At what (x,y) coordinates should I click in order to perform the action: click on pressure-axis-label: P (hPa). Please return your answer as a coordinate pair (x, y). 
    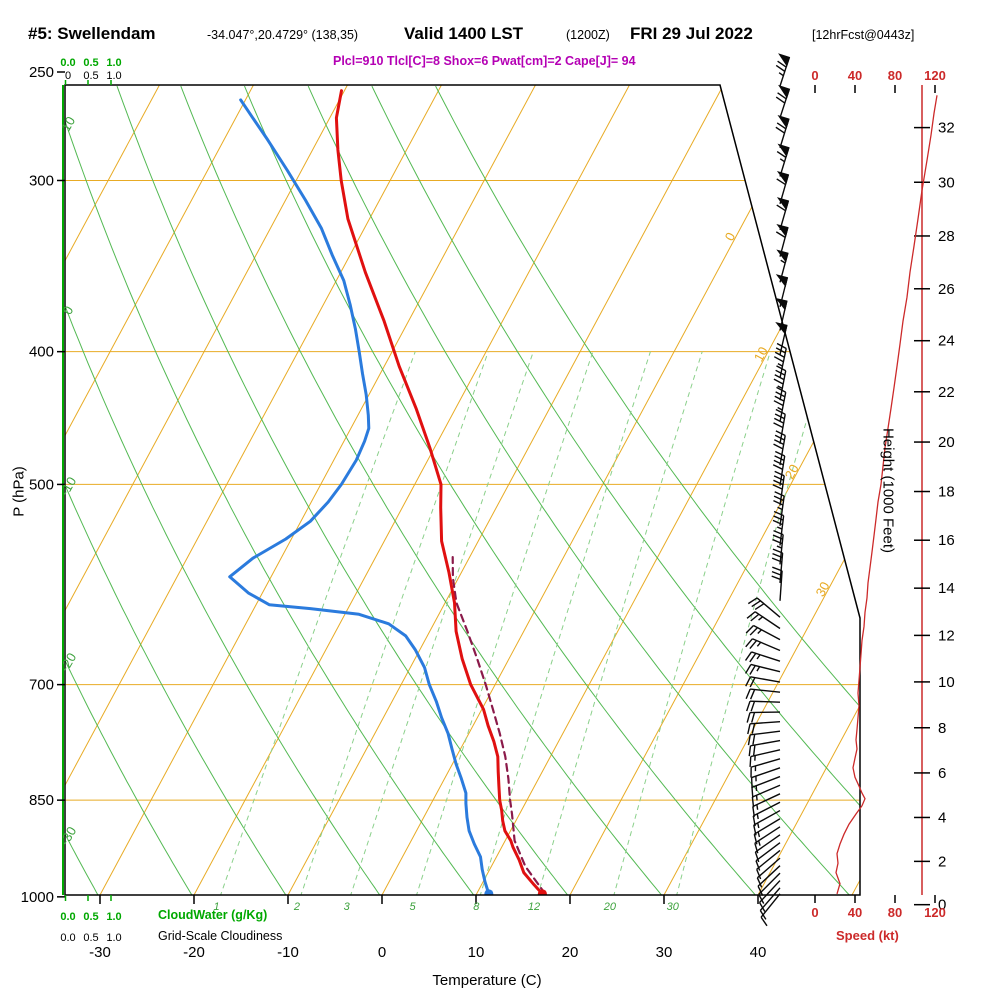
    Looking at the image, I should click on (19, 491).